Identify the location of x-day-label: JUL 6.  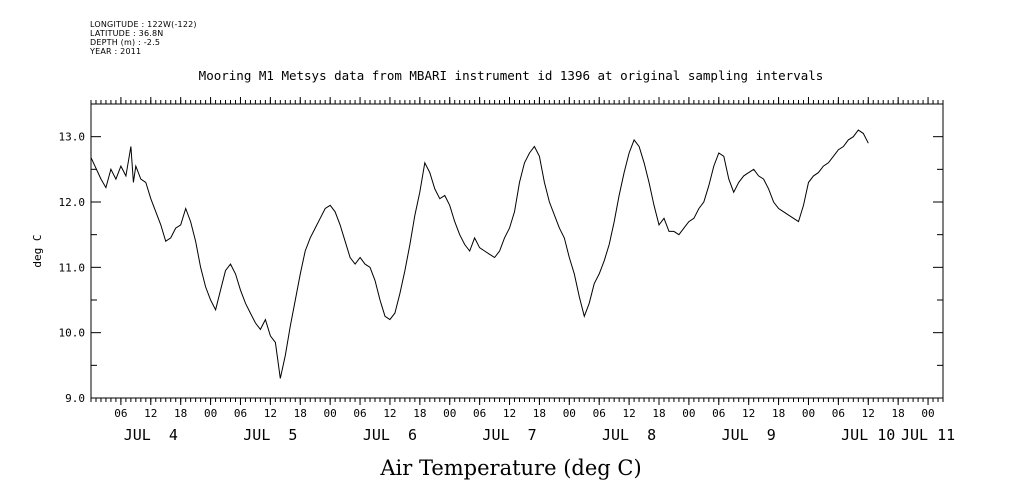
(390, 435).